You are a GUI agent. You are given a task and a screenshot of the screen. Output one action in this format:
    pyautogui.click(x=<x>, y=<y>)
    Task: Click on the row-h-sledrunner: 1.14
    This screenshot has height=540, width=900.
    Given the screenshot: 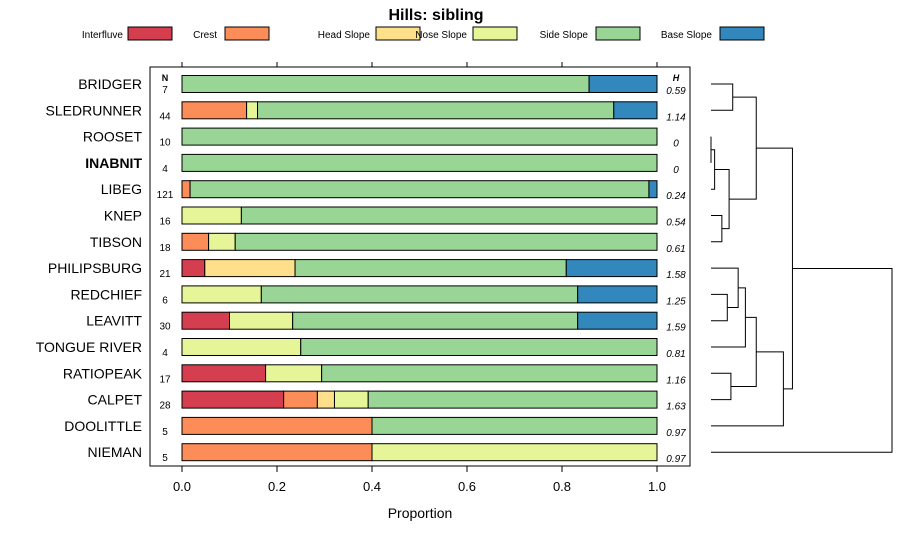 What is the action you would take?
    pyautogui.click(x=676, y=117)
    